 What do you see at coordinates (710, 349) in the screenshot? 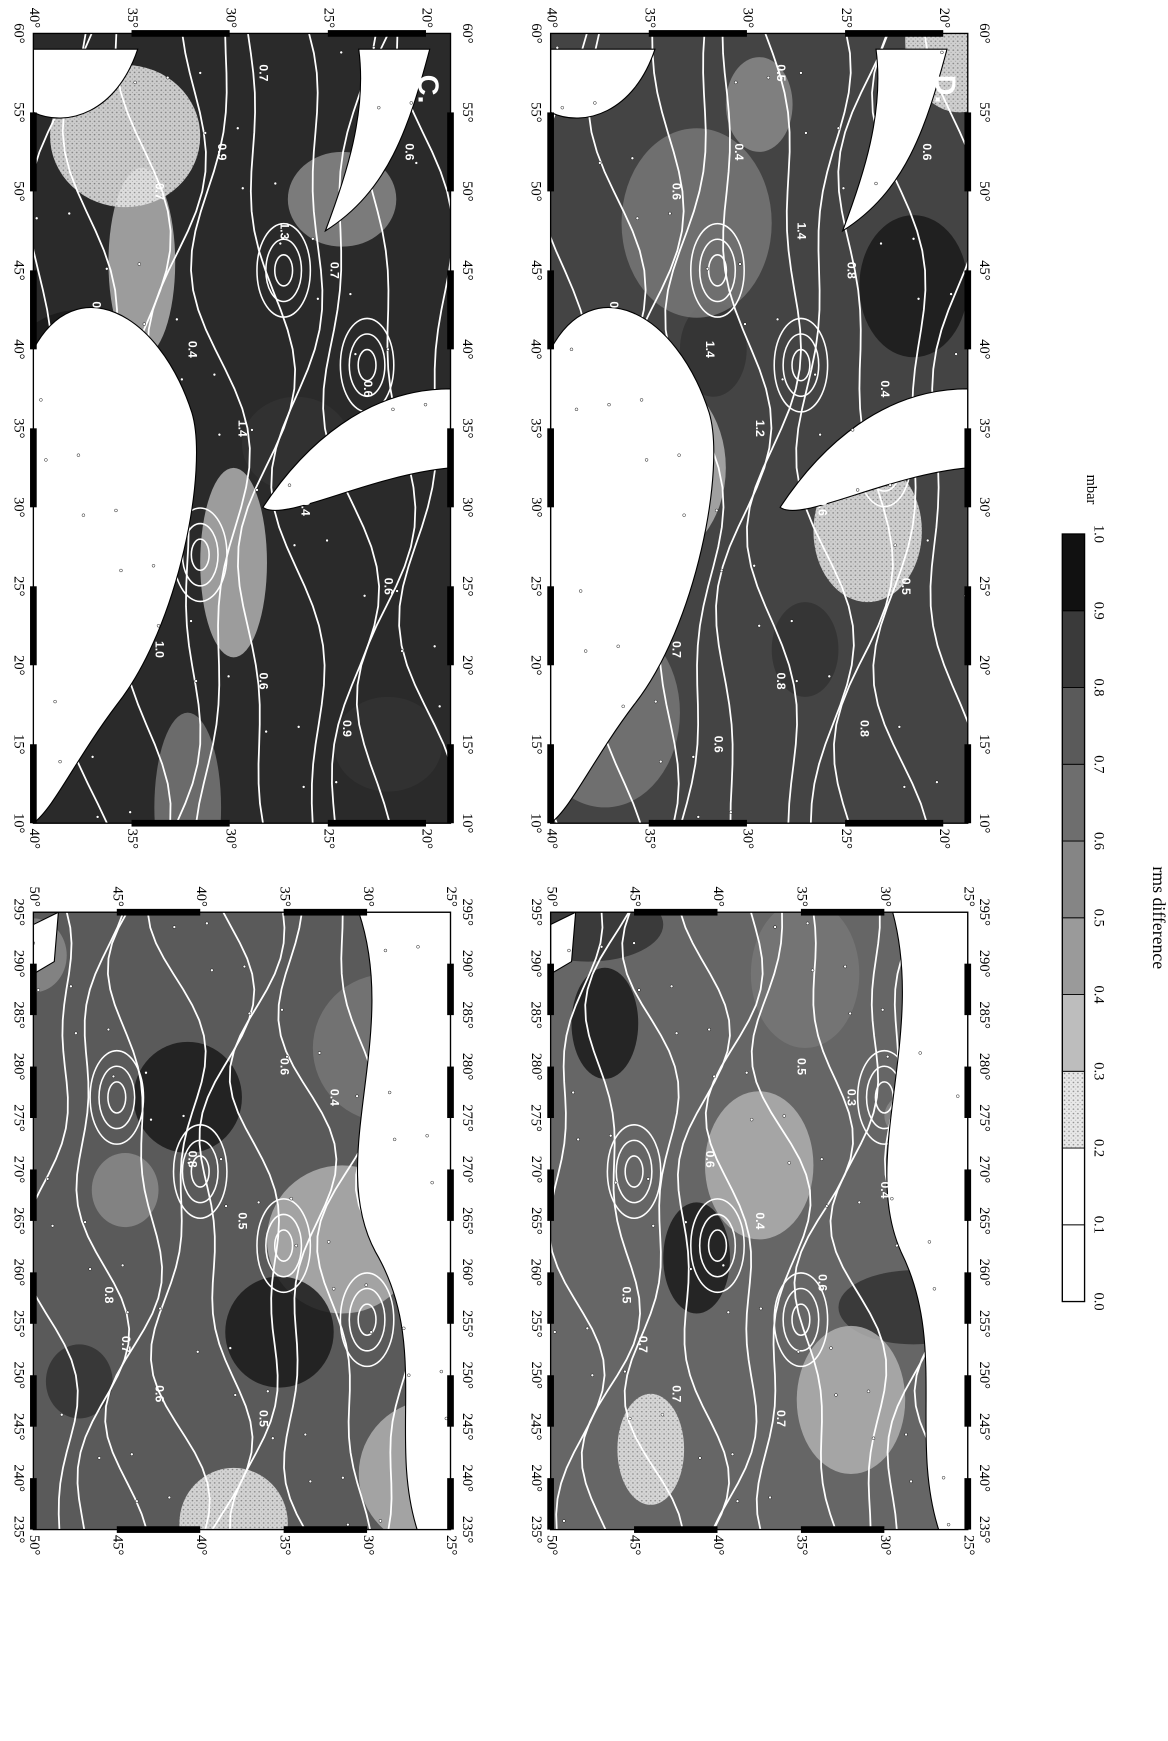
I see `contour-label: 1.4` at bounding box center [710, 349].